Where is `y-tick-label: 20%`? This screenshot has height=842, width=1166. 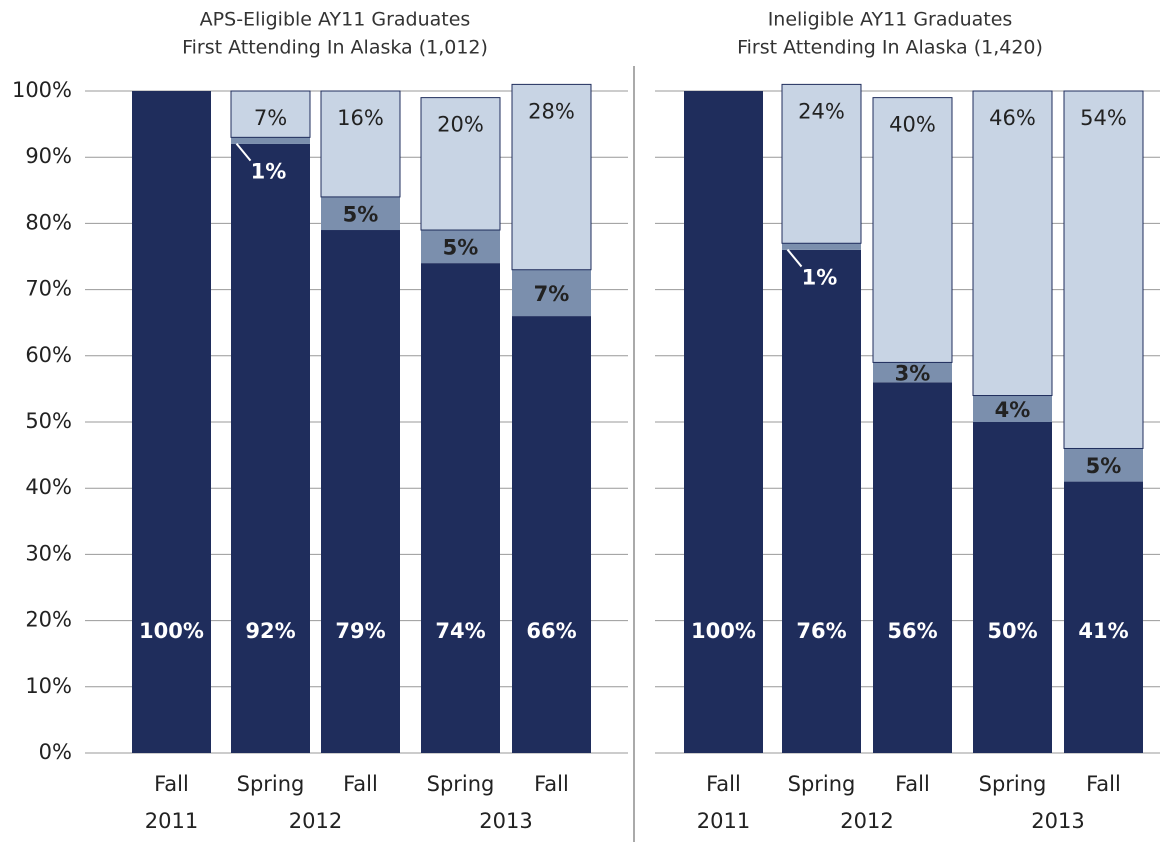
y-tick-label: 20% is located at coordinates (48, 620).